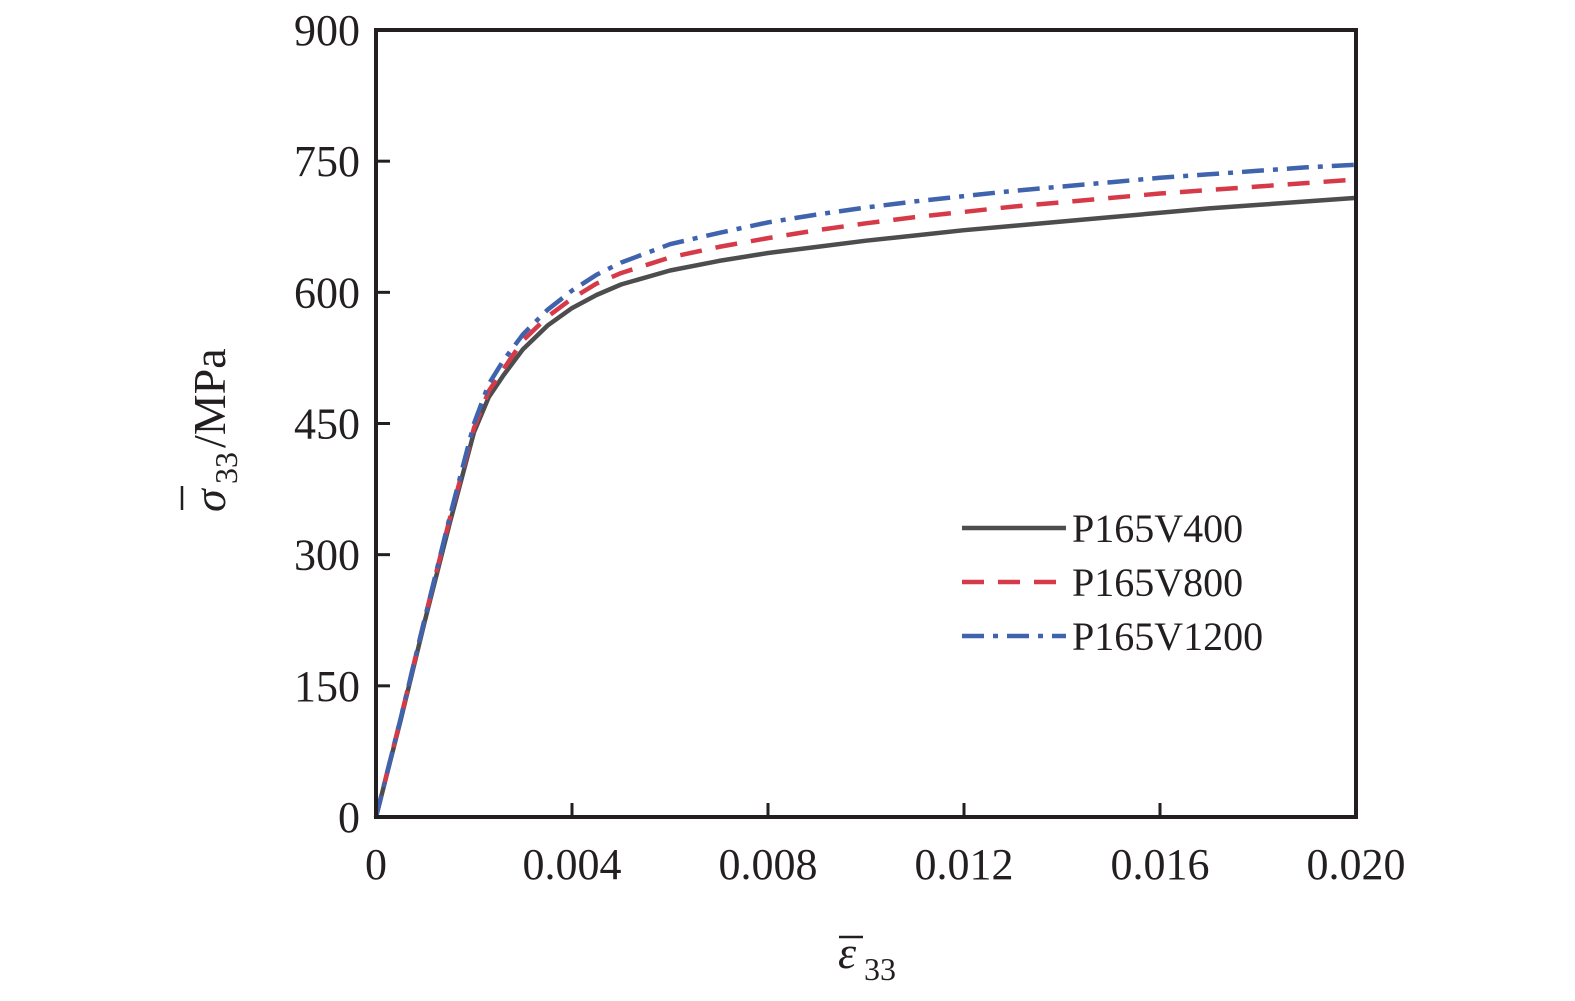  What do you see at coordinates (327, 292) in the screenshot?
I see `y-tick-label: 600` at bounding box center [327, 292].